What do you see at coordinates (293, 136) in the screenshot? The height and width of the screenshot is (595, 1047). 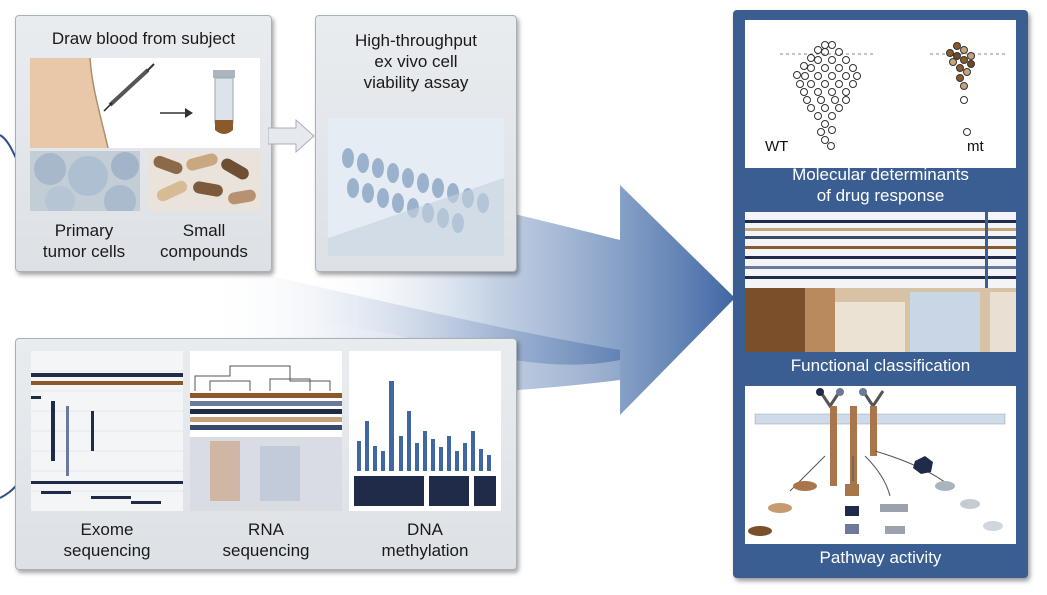 I see `connector-arrow` at bounding box center [293, 136].